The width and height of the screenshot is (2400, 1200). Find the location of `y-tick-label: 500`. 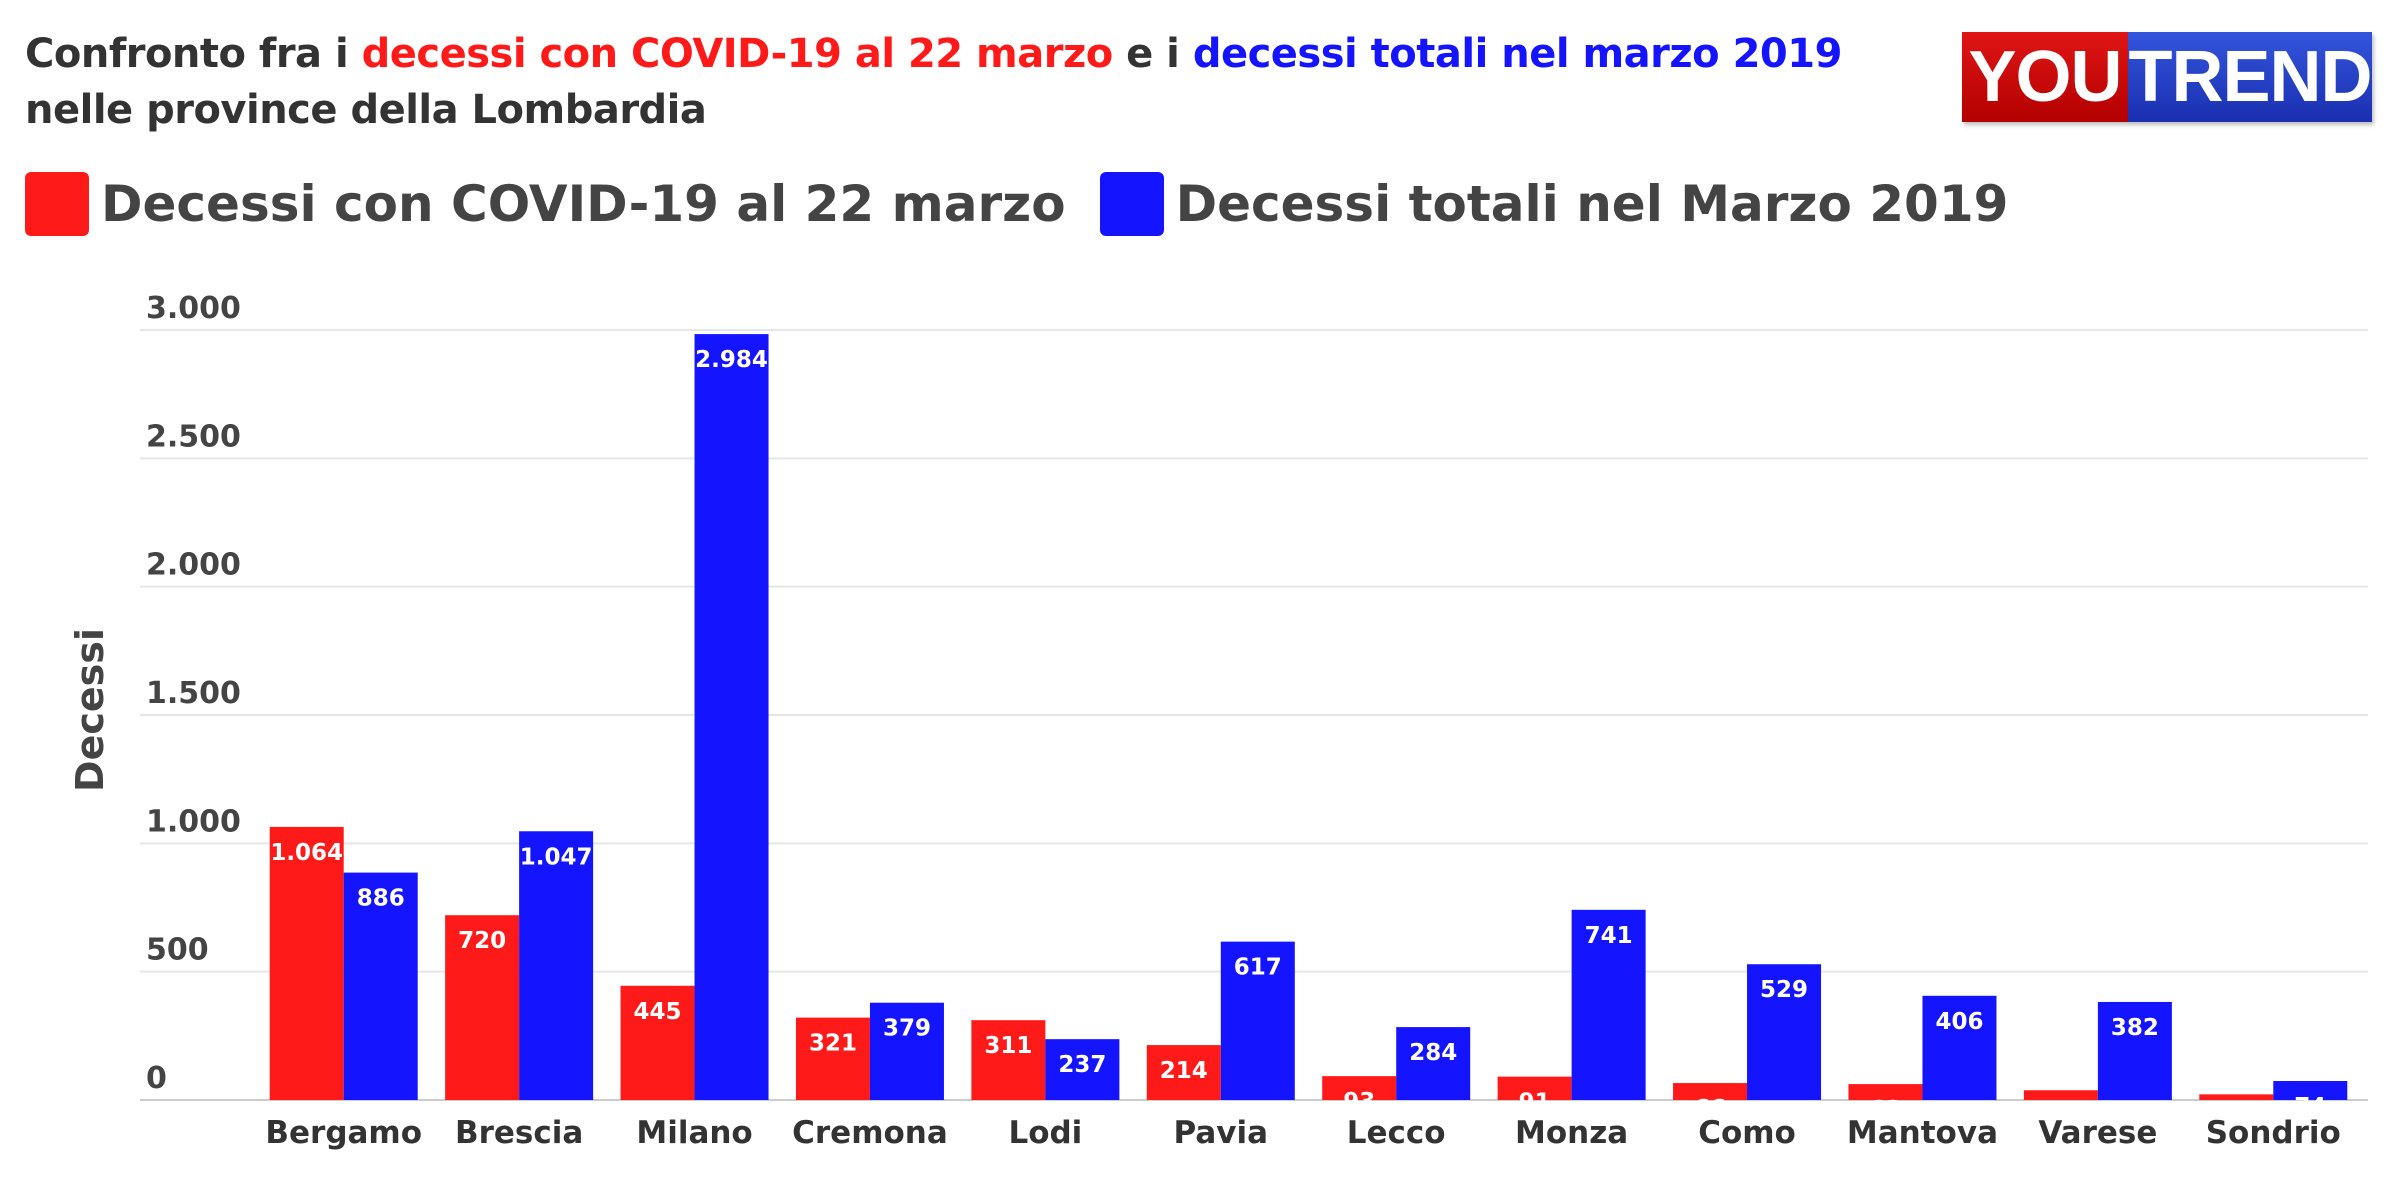

y-tick-label: 500 is located at coordinates (177, 950).